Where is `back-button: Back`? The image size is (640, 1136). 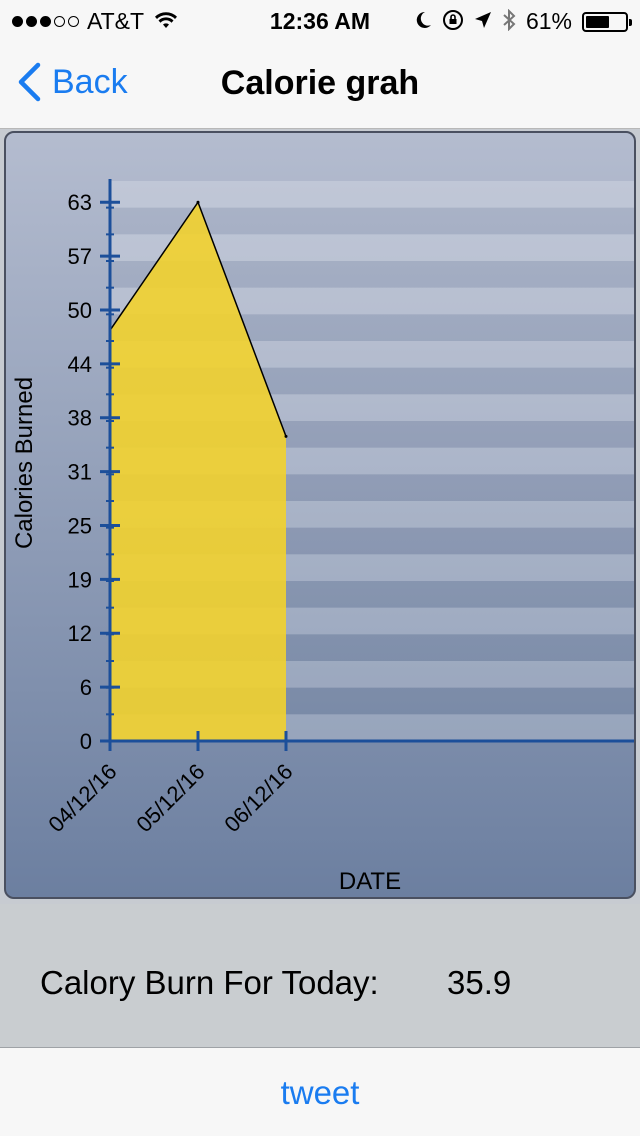
back-button: Back is located at coordinates (72, 82).